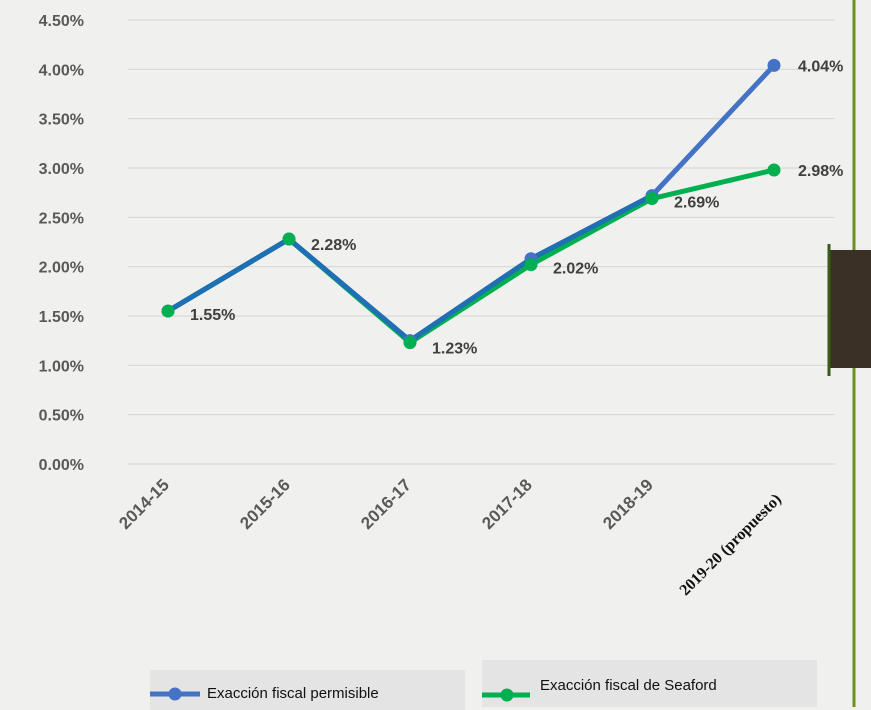 Image resolution: width=871 pixels, height=710 pixels. Describe the element at coordinates (333, 245) in the screenshot. I see `data-label: 2.28%` at that location.